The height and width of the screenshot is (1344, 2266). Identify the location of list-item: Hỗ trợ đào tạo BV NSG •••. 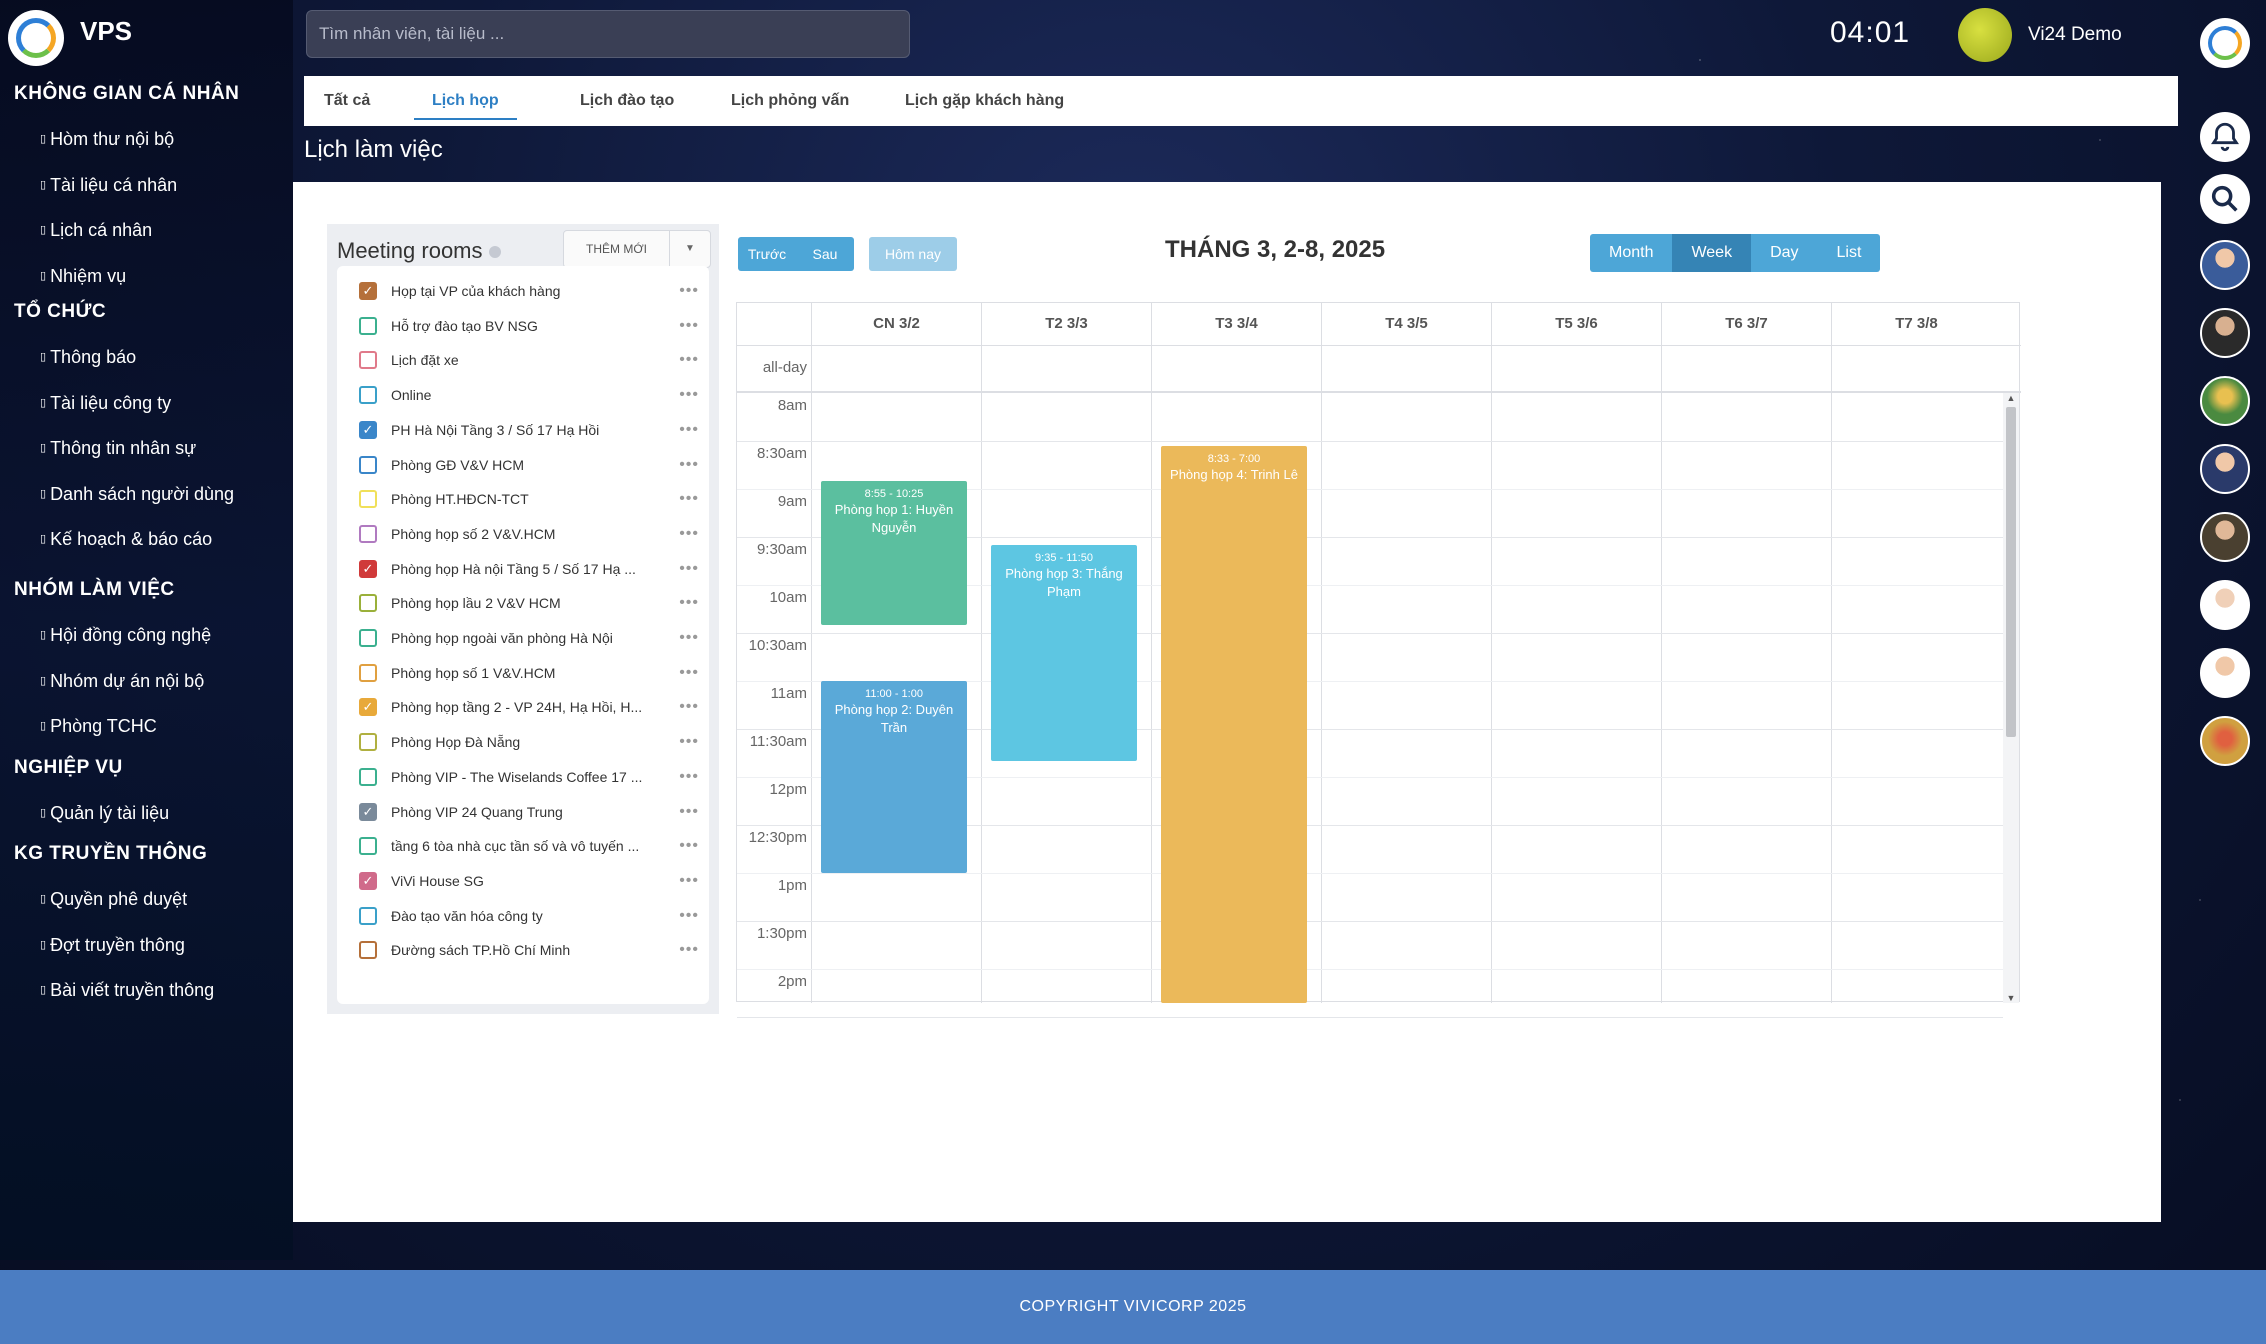
(529, 326).